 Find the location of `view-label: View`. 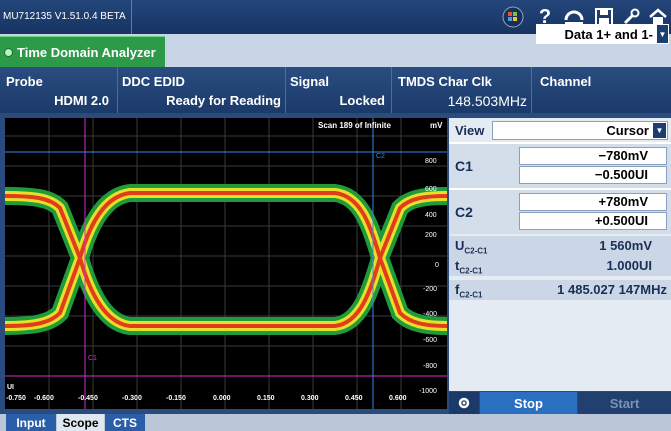

view-label: View is located at coordinates (470, 130).